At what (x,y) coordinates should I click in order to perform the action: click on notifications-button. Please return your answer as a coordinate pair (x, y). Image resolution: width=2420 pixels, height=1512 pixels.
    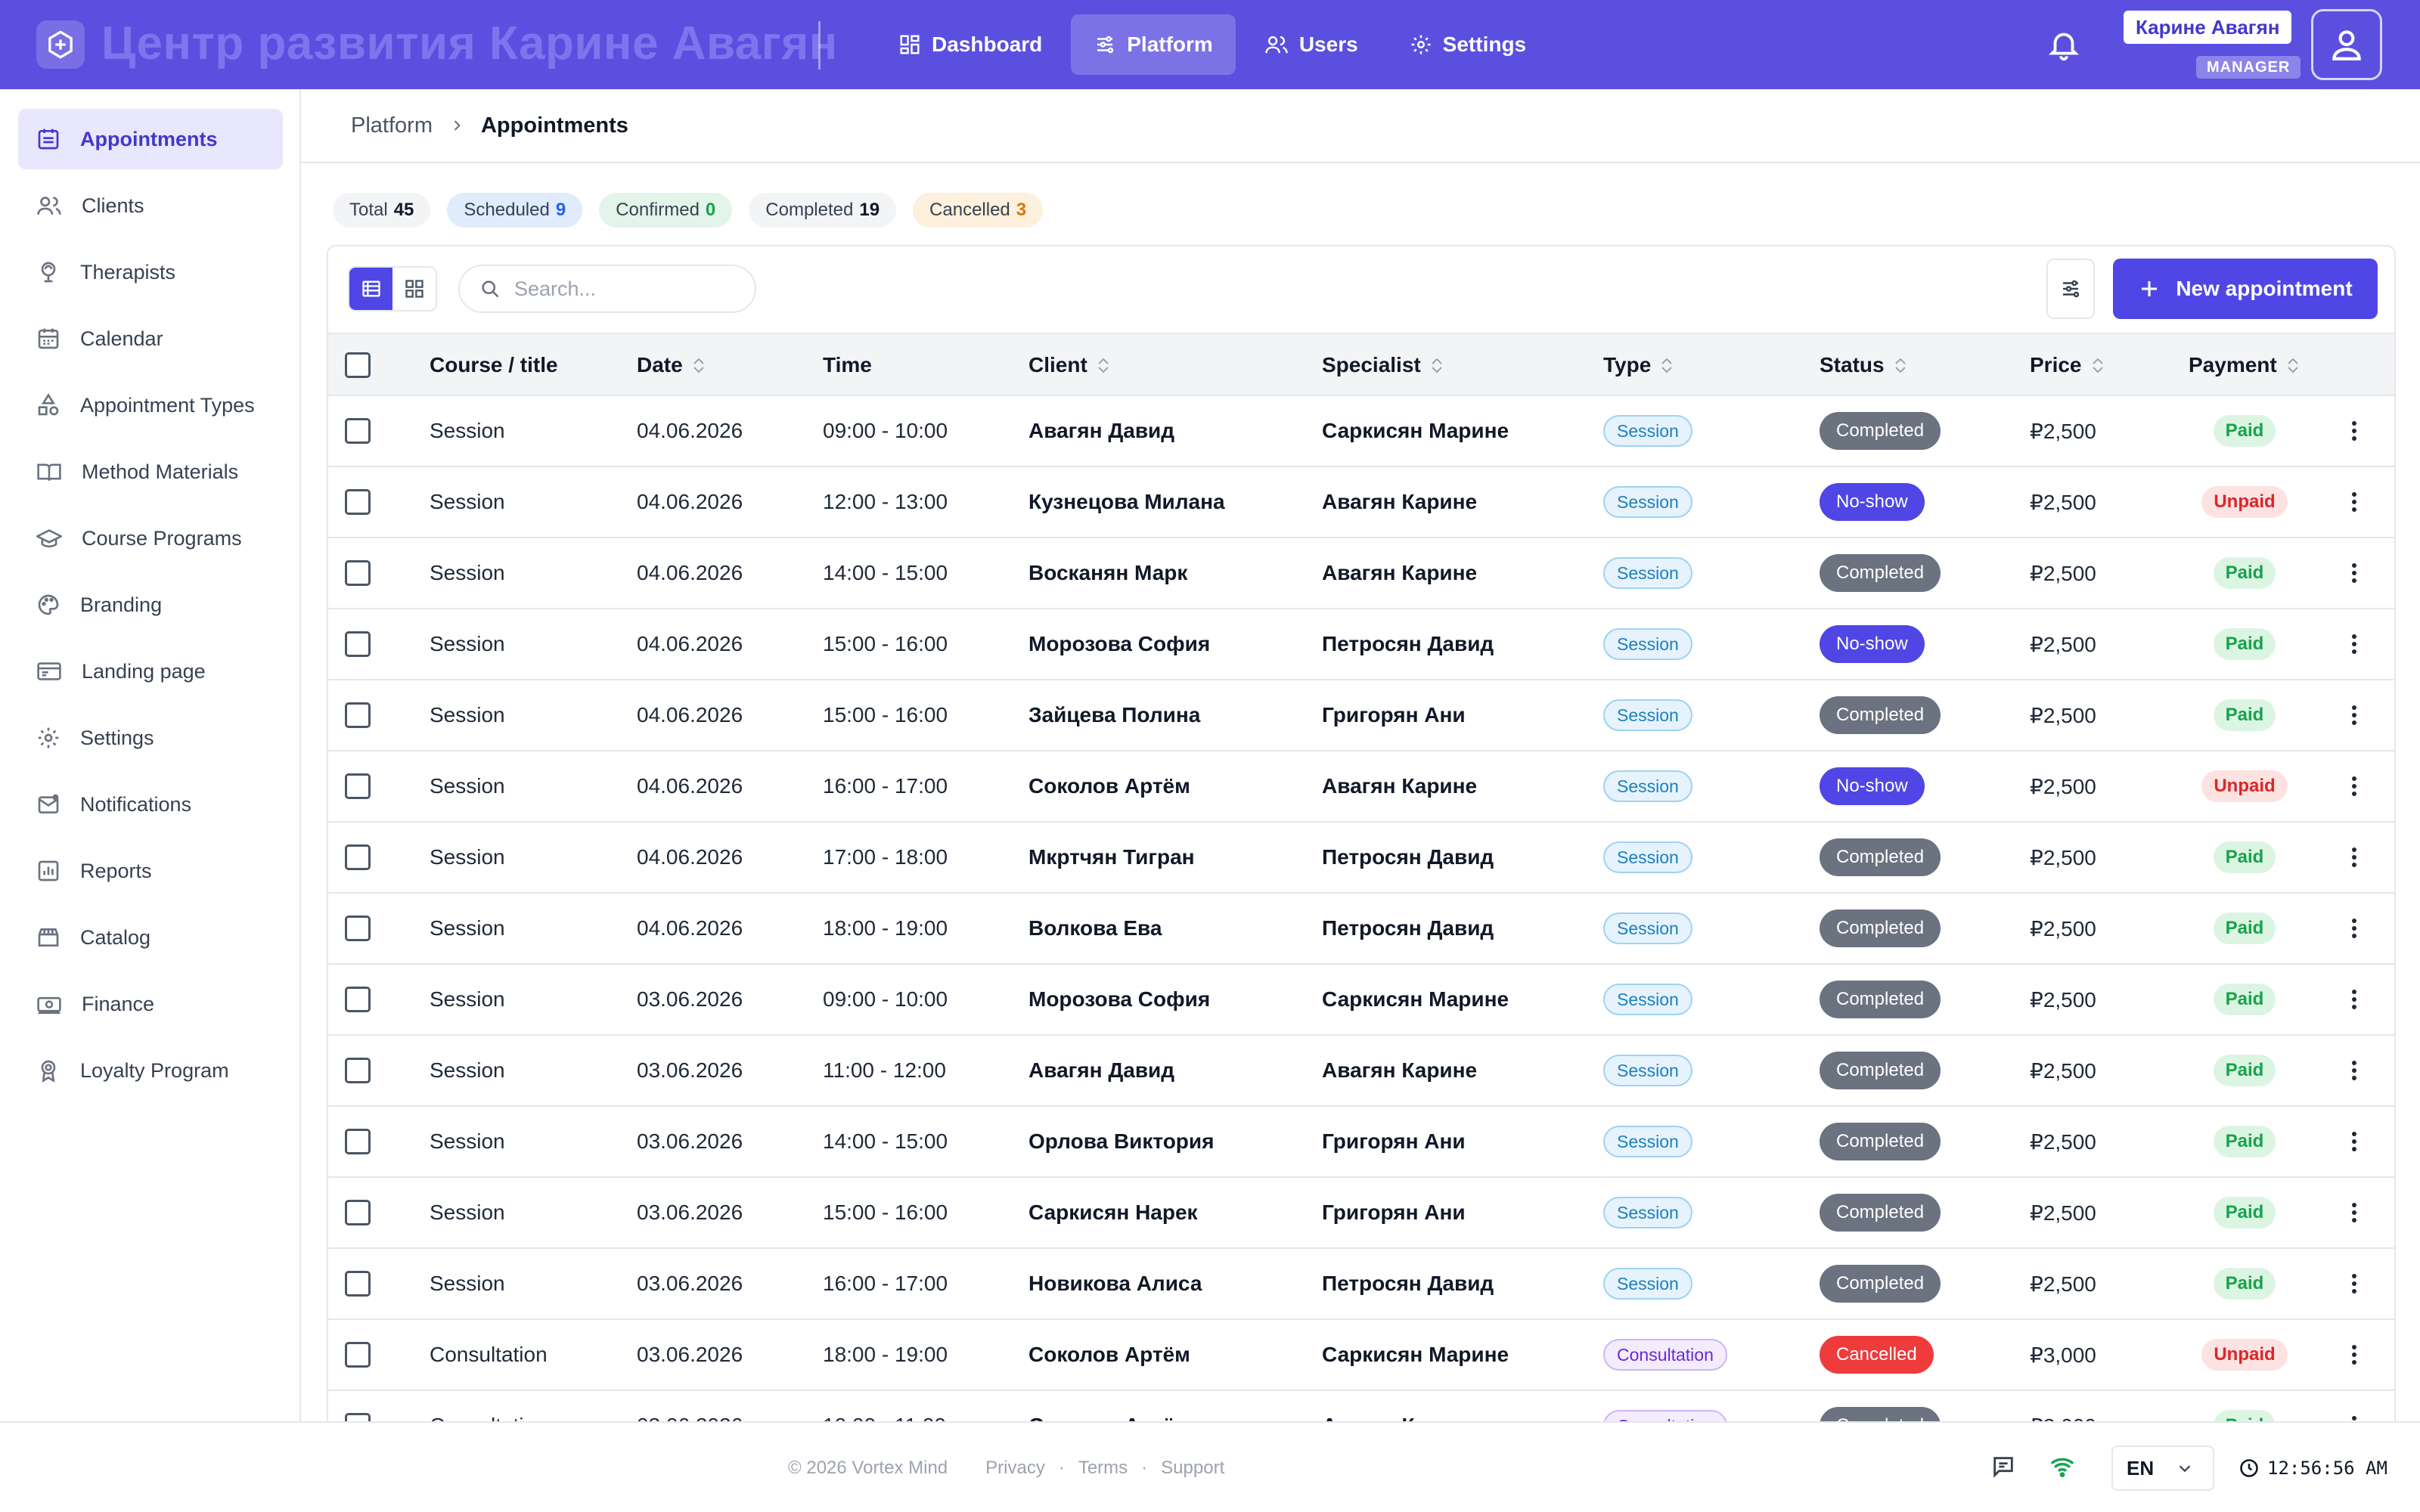
    Looking at the image, I should click on (2063, 46).